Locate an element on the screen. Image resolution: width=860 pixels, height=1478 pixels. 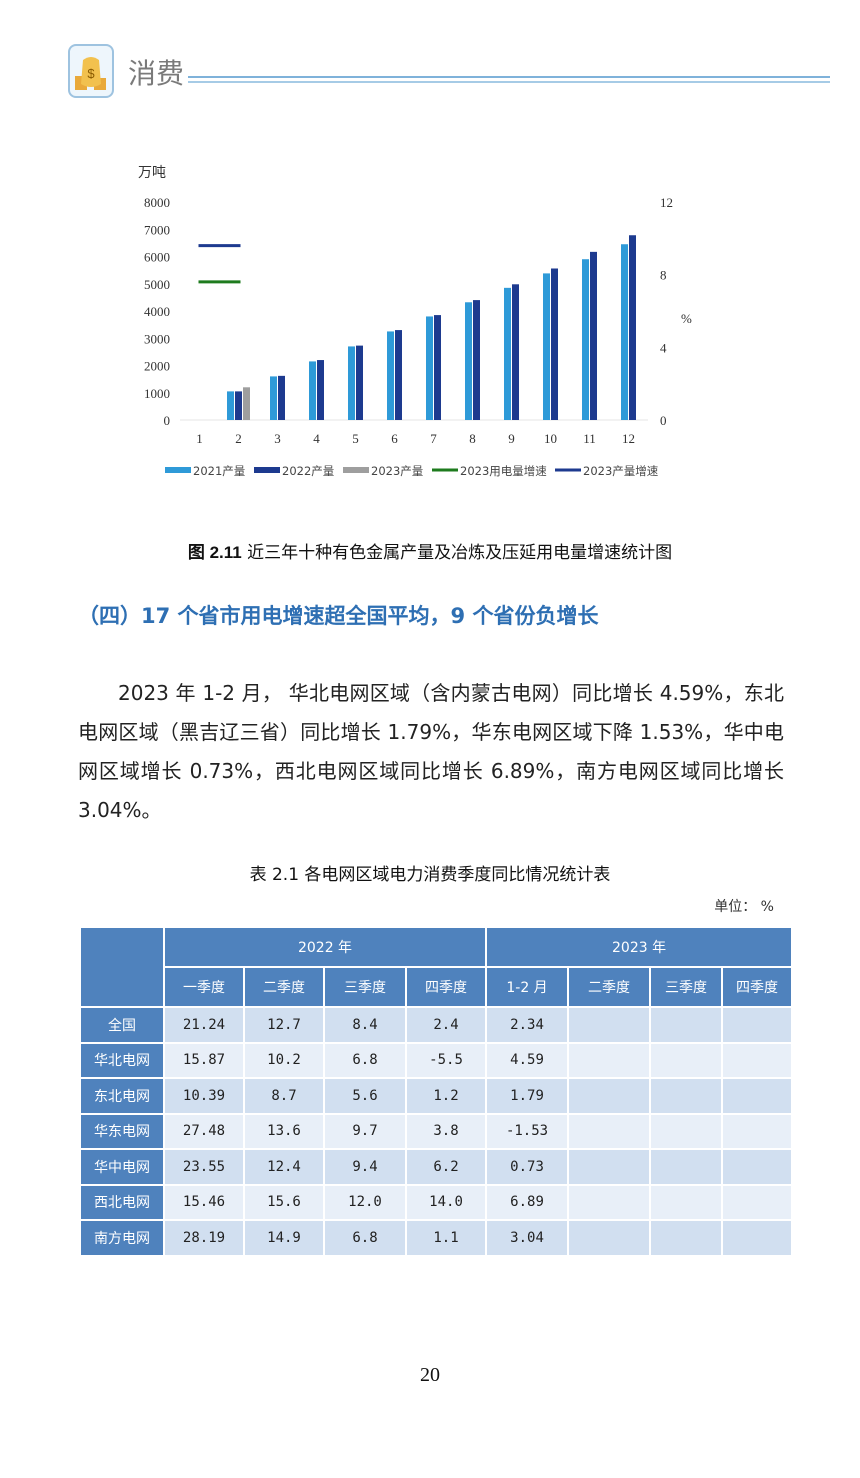
table-row: 华中电网 23.55 12.4 9.4 6.2 0.73 is located at coordinates (436, 1167).